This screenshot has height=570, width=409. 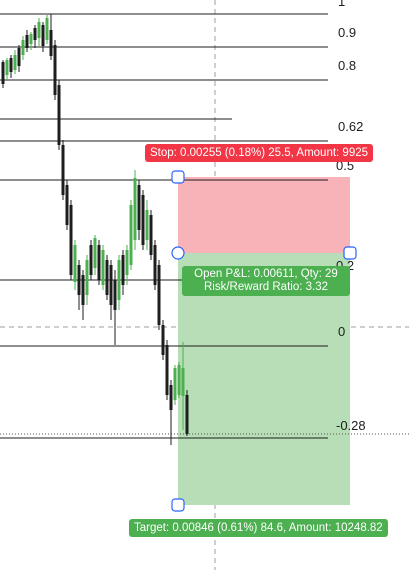 What do you see at coordinates (350, 126) in the screenshot?
I see `fib-label: 0.62` at bounding box center [350, 126].